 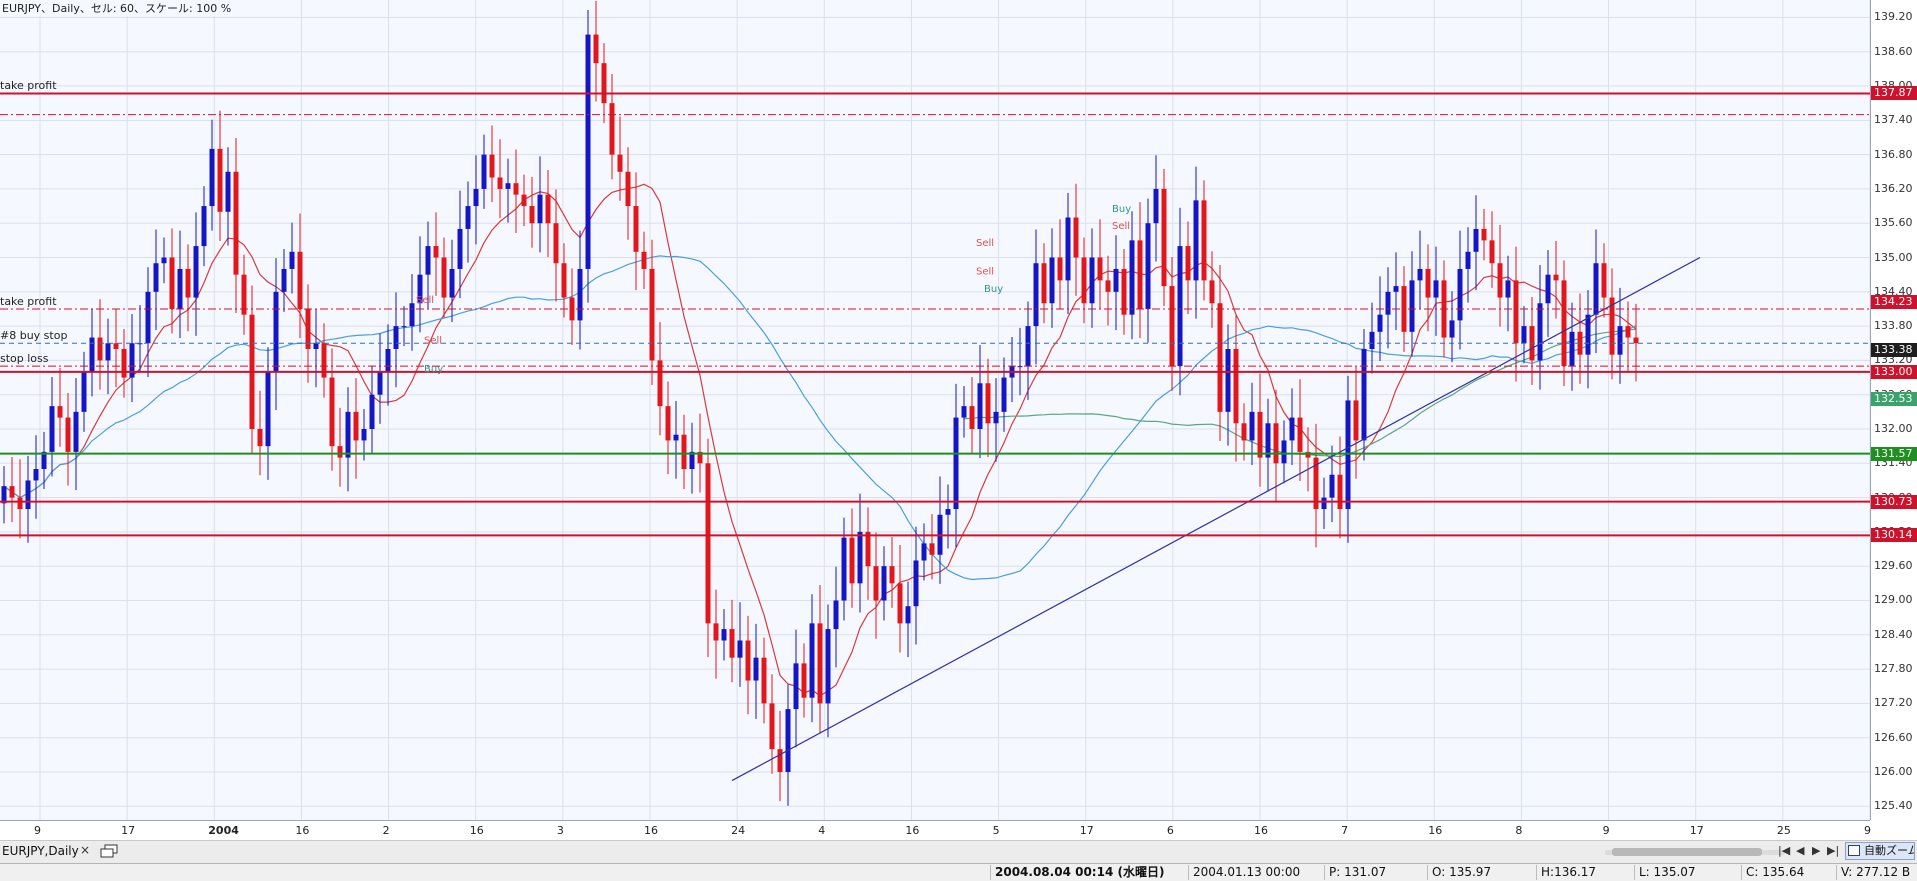 I want to click on price-axis-tick: 129.00, so click(x=1893, y=600).